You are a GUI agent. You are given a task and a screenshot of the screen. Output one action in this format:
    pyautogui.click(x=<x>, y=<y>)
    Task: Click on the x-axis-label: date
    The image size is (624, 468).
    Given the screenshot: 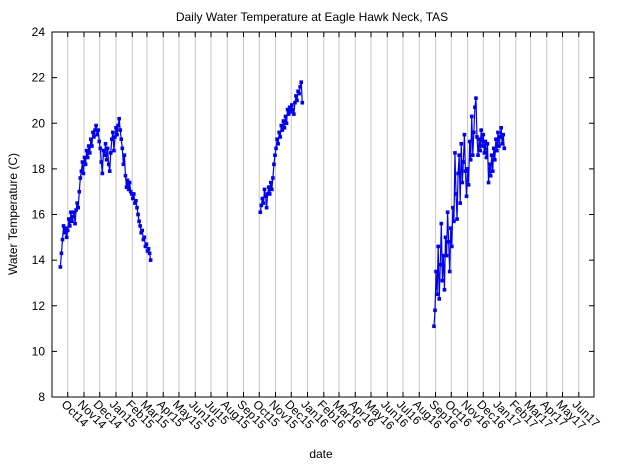 What is the action you would take?
    pyautogui.click(x=321, y=454)
    